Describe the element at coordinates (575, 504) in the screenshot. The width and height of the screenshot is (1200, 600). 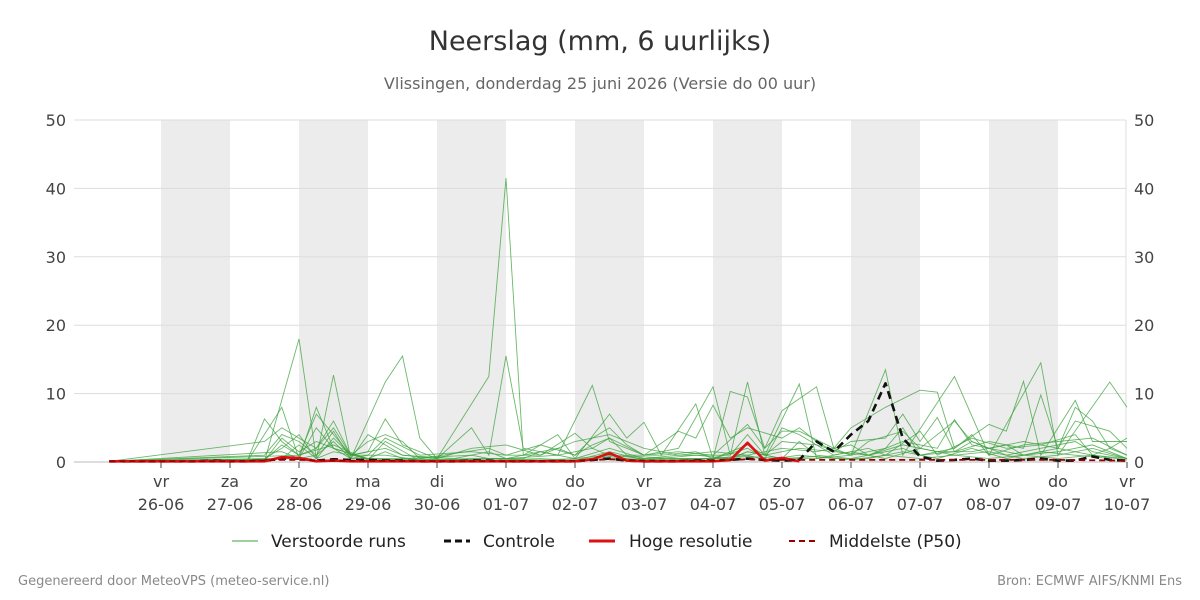
I see `x-tick-date: 02-07` at that location.